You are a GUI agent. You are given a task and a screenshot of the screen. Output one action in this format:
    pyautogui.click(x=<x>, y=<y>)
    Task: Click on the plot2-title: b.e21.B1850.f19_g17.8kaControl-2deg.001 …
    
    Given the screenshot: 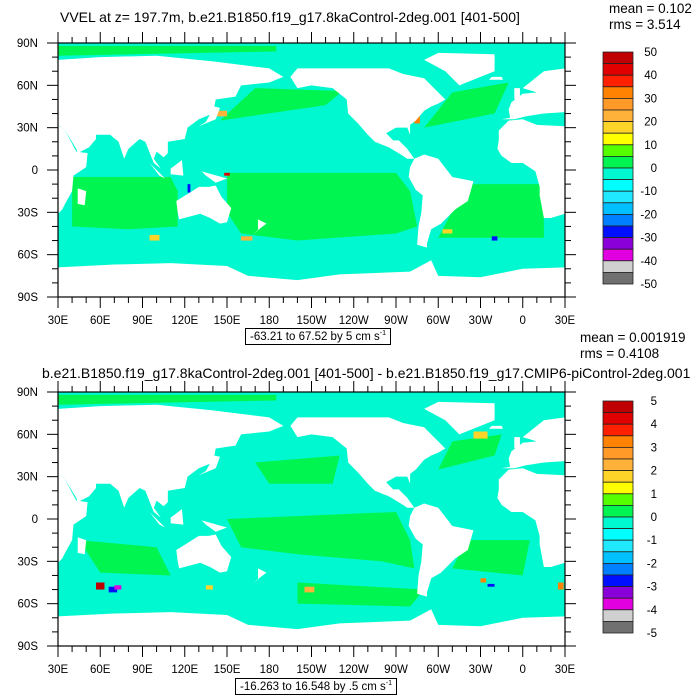 What is the action you would take?
    pyautogui.click(x=366, y=373)
    